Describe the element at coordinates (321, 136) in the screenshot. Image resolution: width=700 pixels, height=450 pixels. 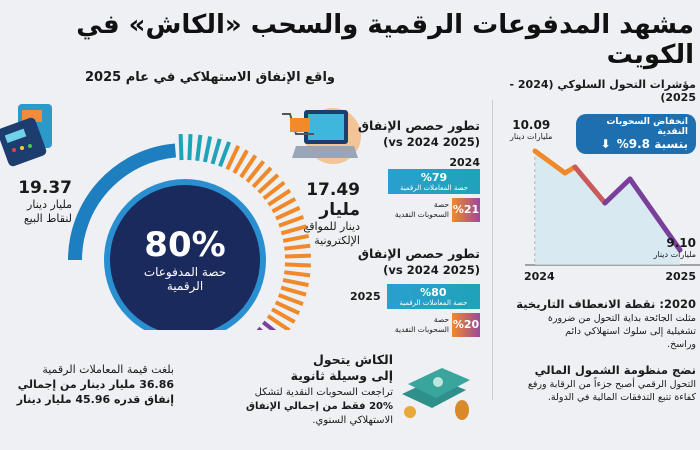
I see `laptop-shopping-icon` at that location.